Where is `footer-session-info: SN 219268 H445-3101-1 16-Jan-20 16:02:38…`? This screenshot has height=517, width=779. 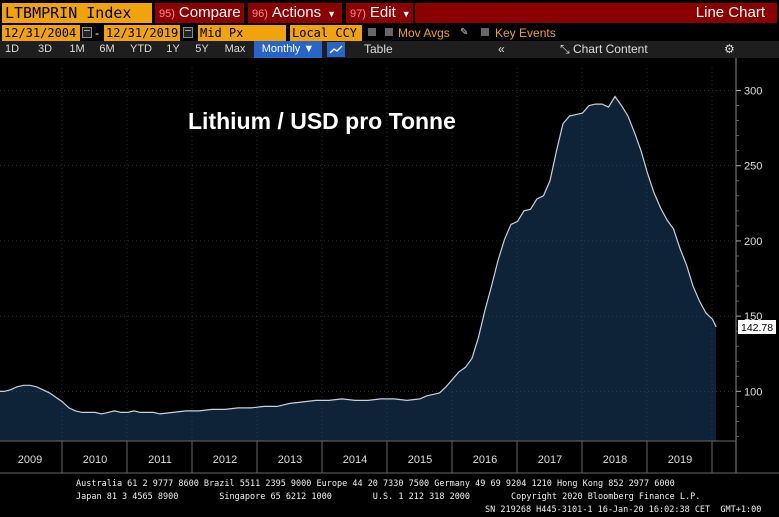
footer-session-info: SN 219268 H445-3101-1 16-Jan-20 16:02:38… is located at coordinates (623, 510).